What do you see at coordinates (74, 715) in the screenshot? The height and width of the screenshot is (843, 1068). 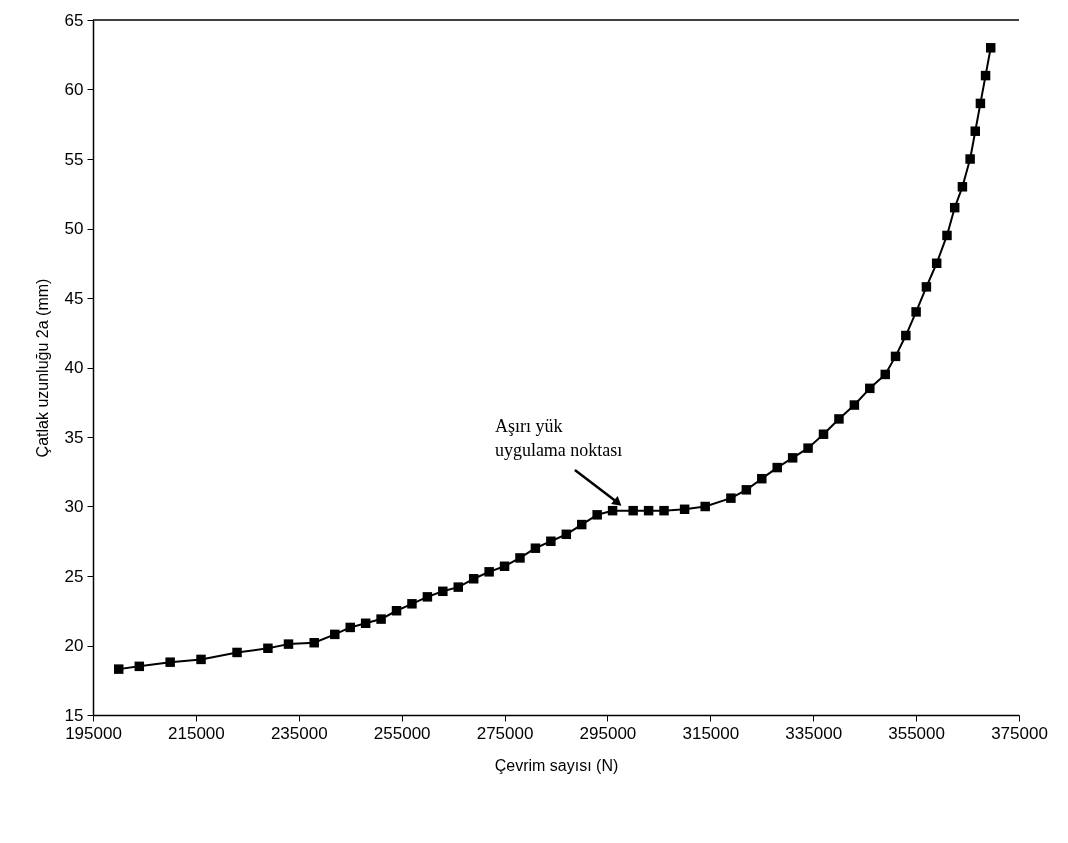 I see `y-tick-label: 15` at bounding box center [74, 715].